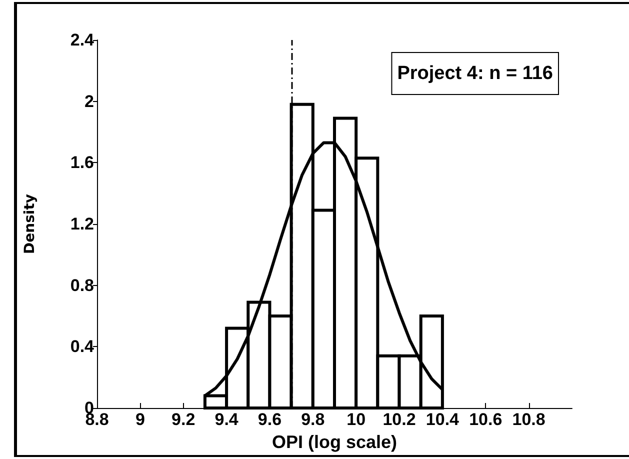 The width and height of the screenshot is (629, 459). Describe the element at coordinates (485, 419) in the screenshot. I see `x-tick-label: 10.6` at that location.